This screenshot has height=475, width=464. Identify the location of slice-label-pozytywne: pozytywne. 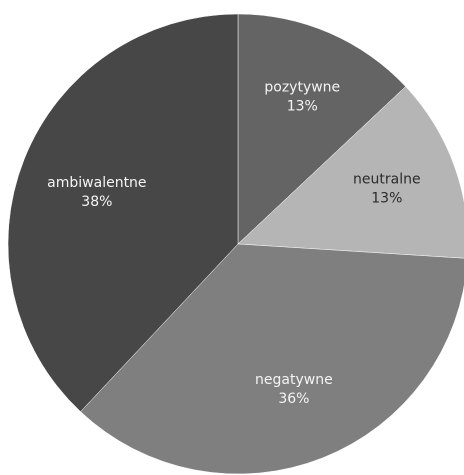
(302, 88).